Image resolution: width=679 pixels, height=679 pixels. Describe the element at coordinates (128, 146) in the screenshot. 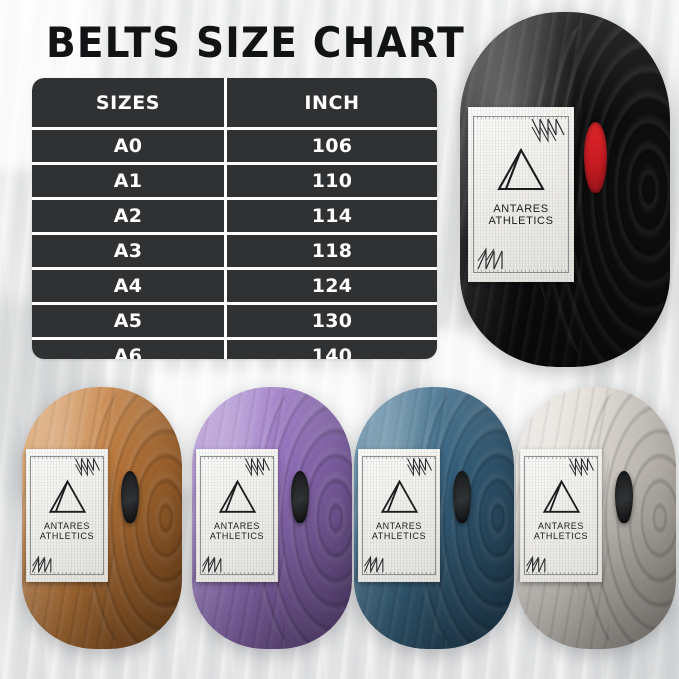

I see `cell-size: A0` at that location.